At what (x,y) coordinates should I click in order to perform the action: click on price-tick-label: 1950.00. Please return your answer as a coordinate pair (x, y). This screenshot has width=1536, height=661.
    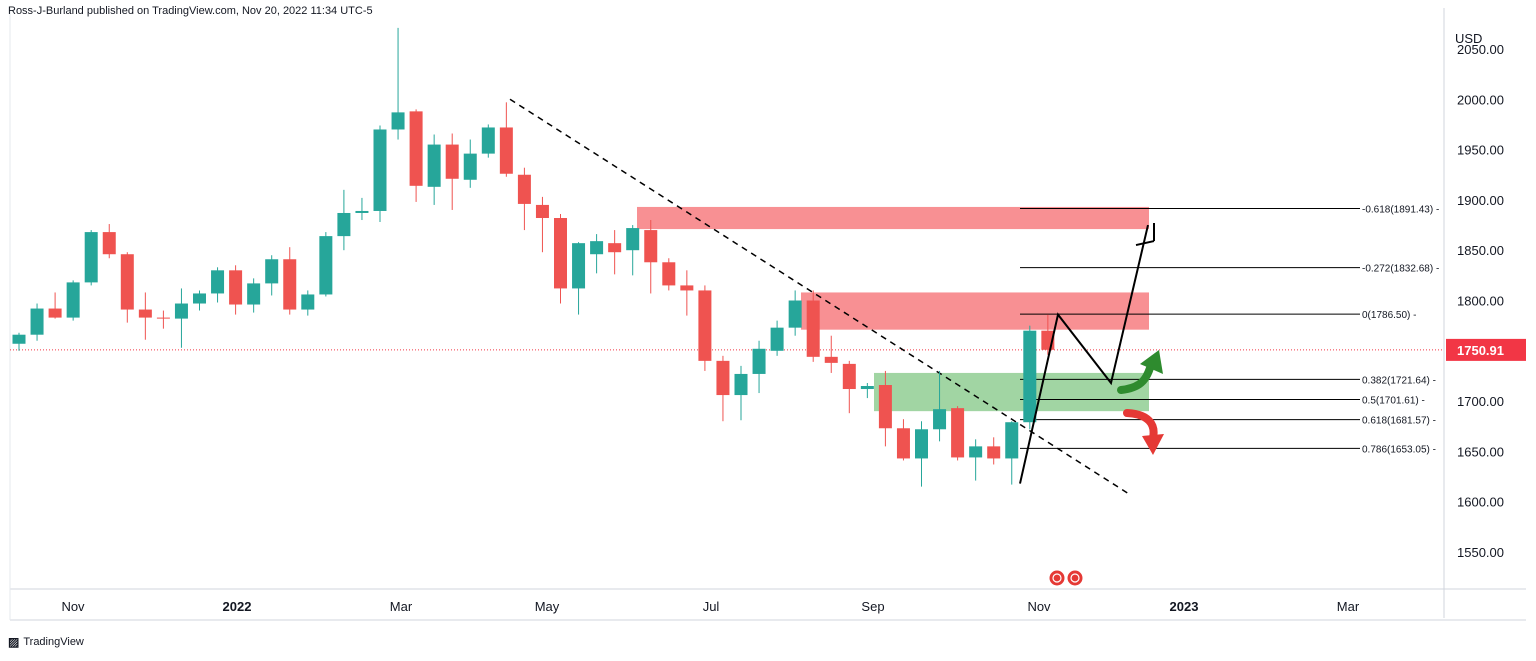
    Looking at the image, I should click on (1480, 150).